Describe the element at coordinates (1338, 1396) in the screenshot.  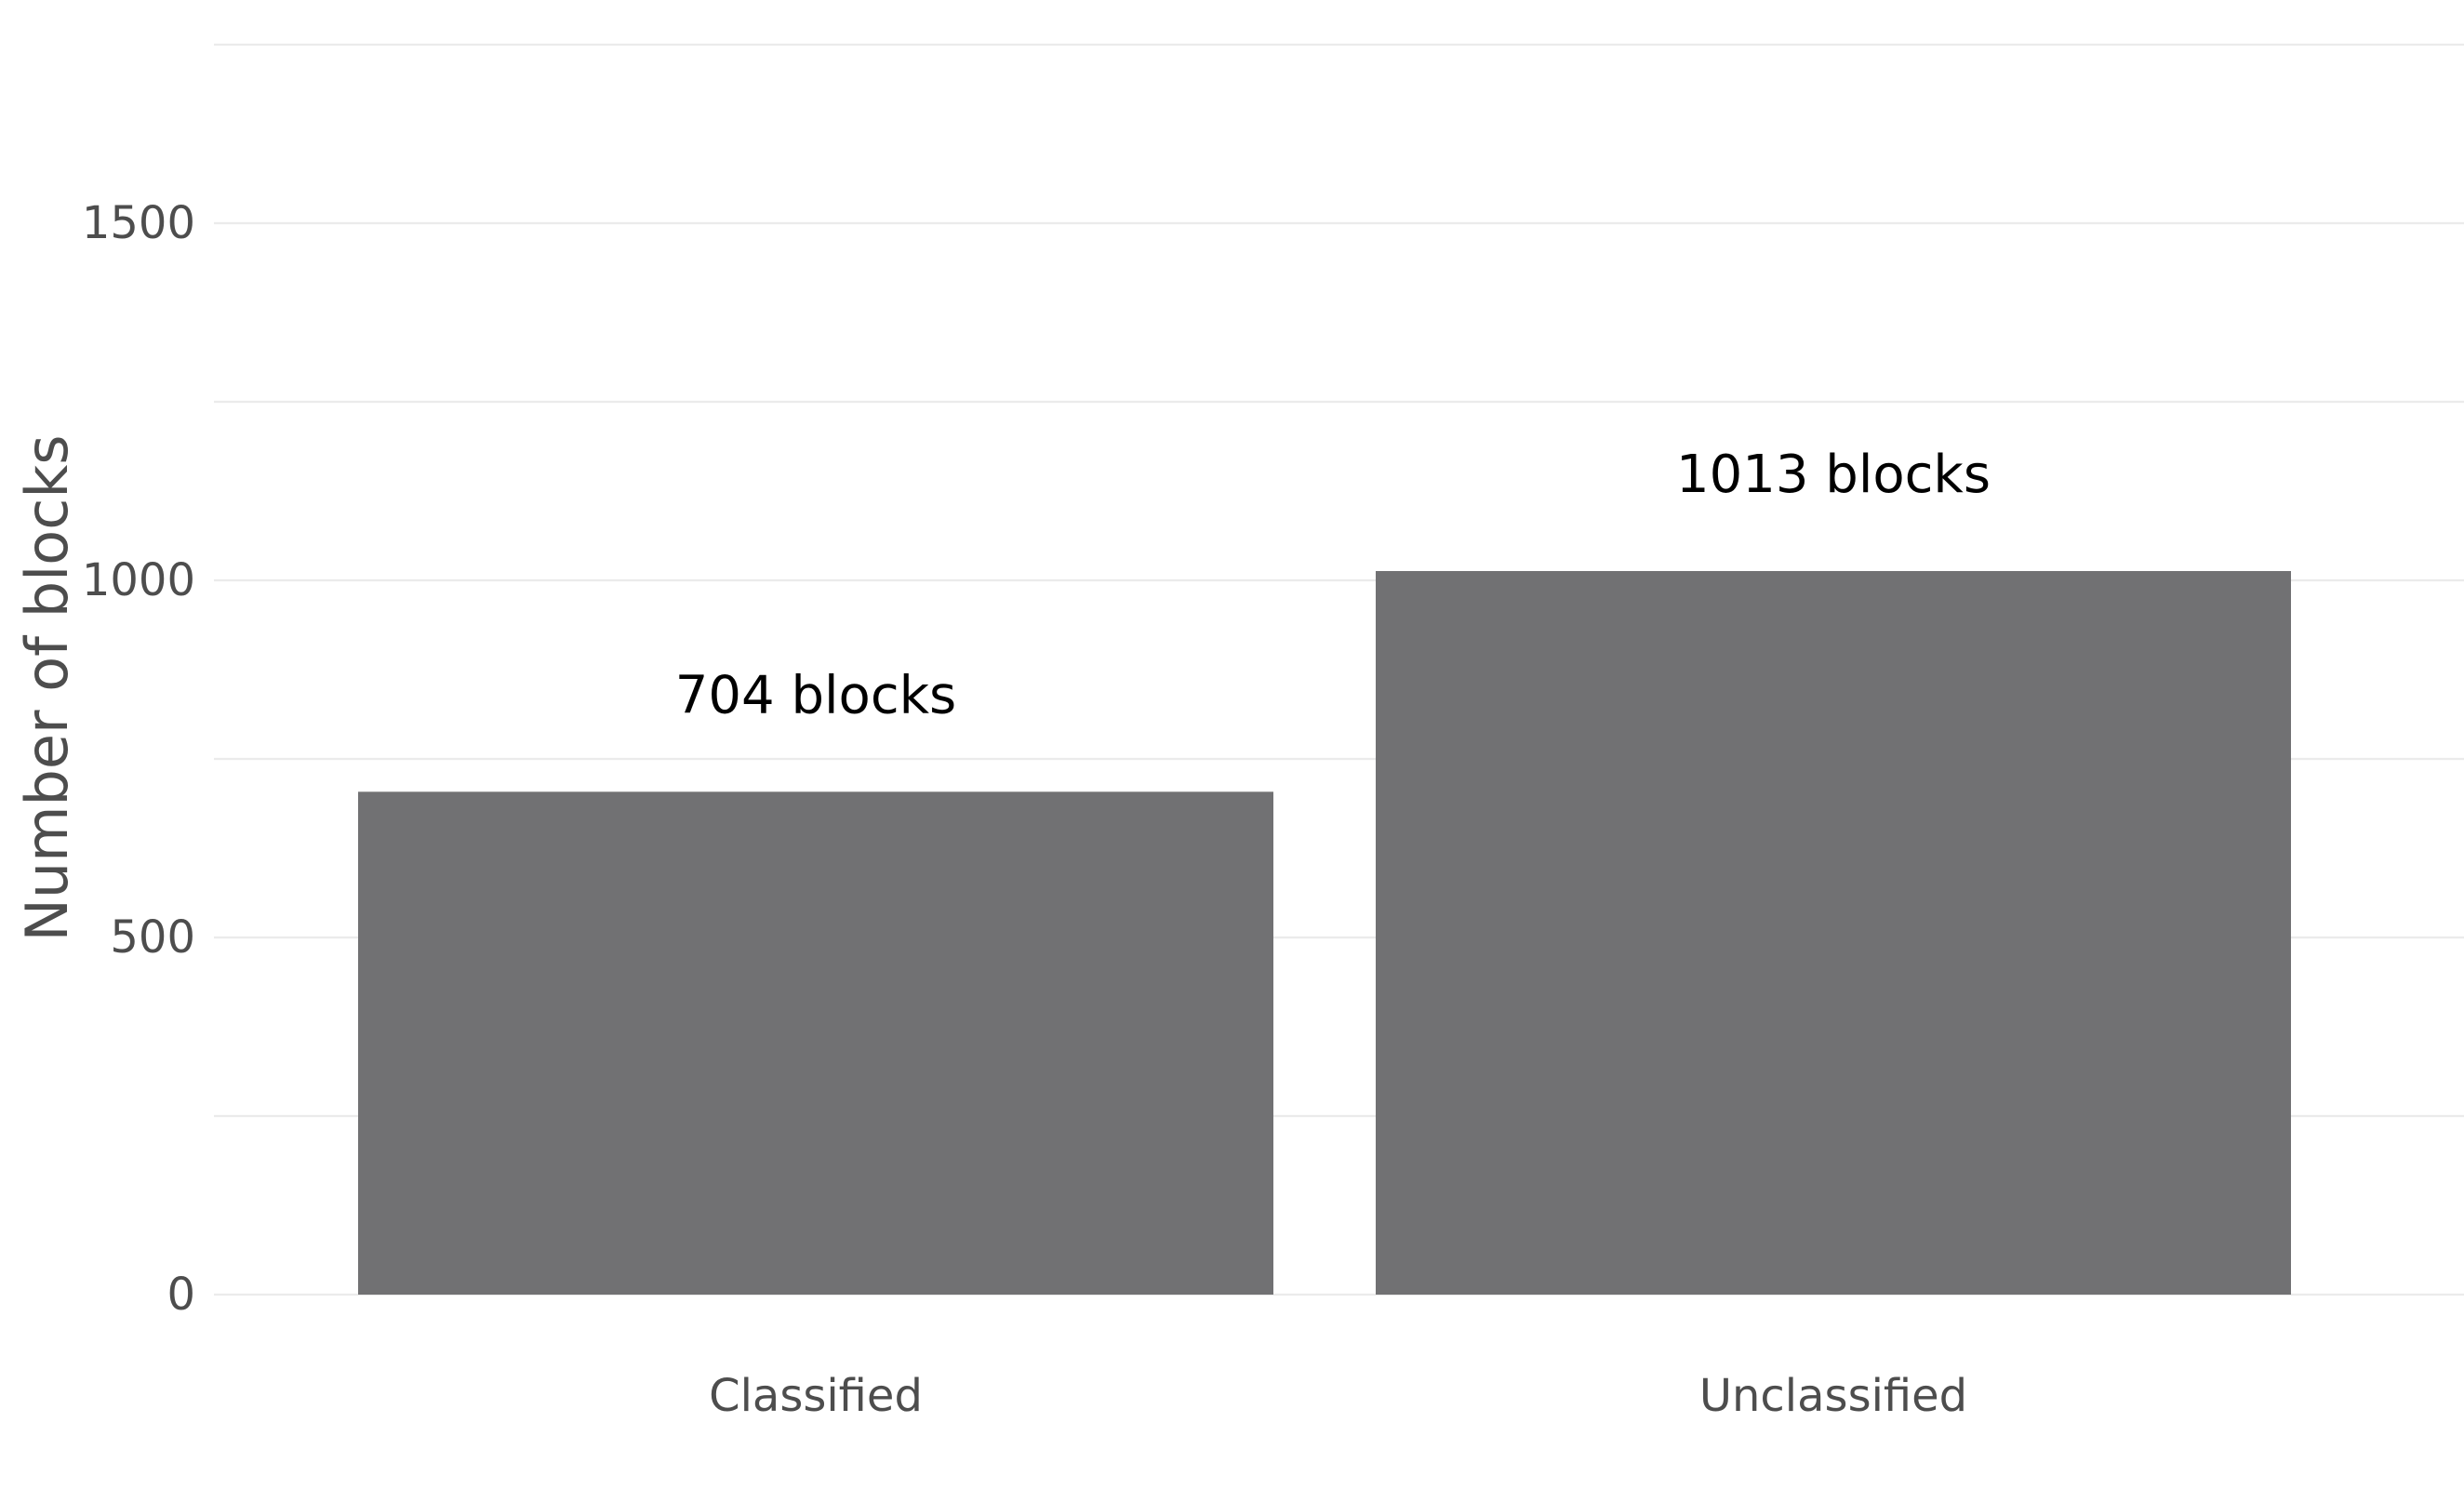
I see `x-axis-tick-labels: Classified Unclassified` at that location.